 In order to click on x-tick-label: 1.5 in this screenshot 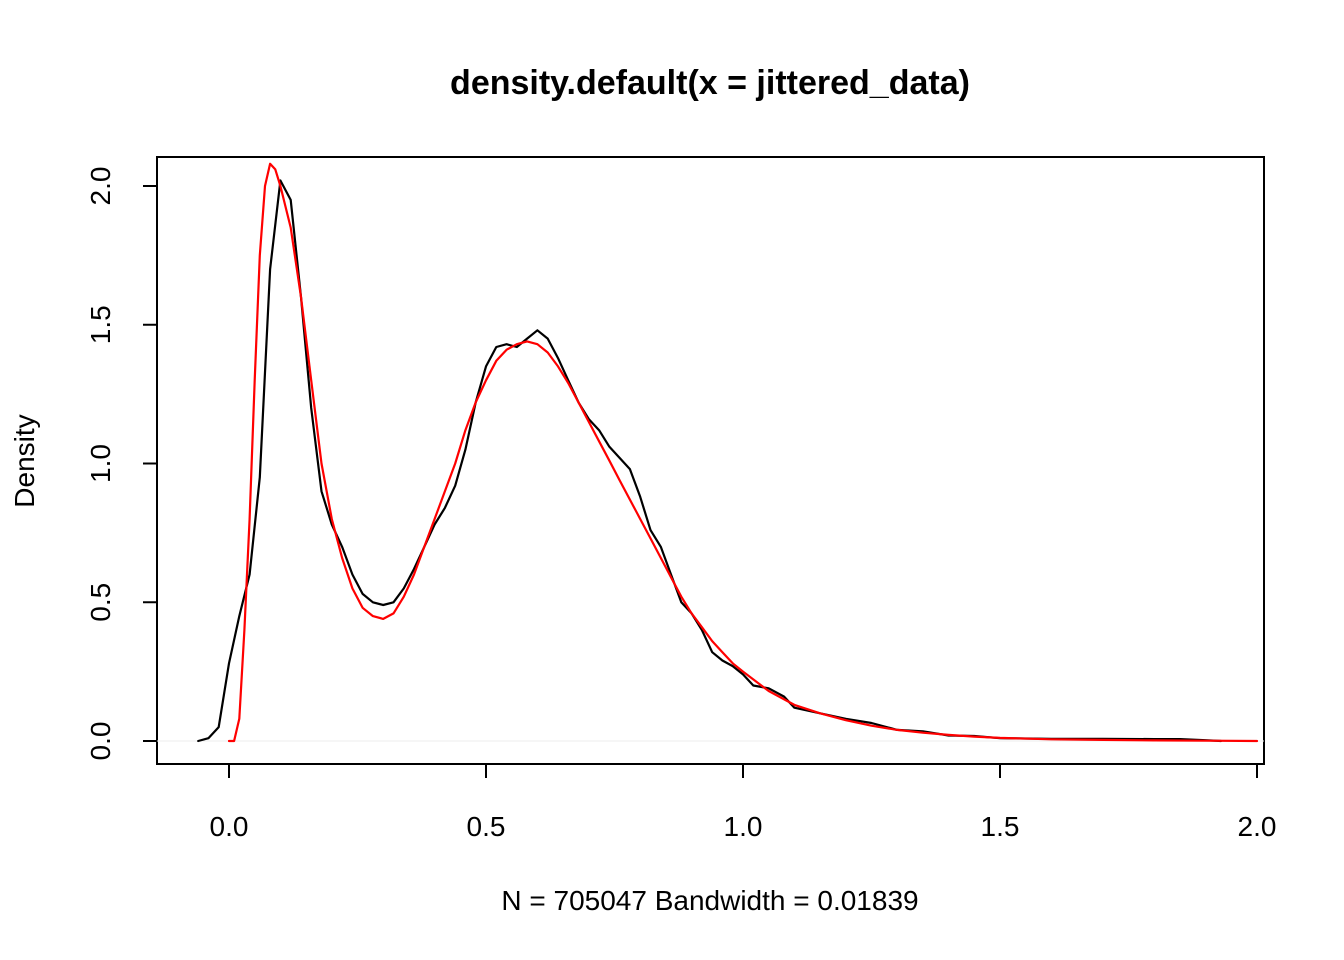, I will do `click(1000, 826)`.